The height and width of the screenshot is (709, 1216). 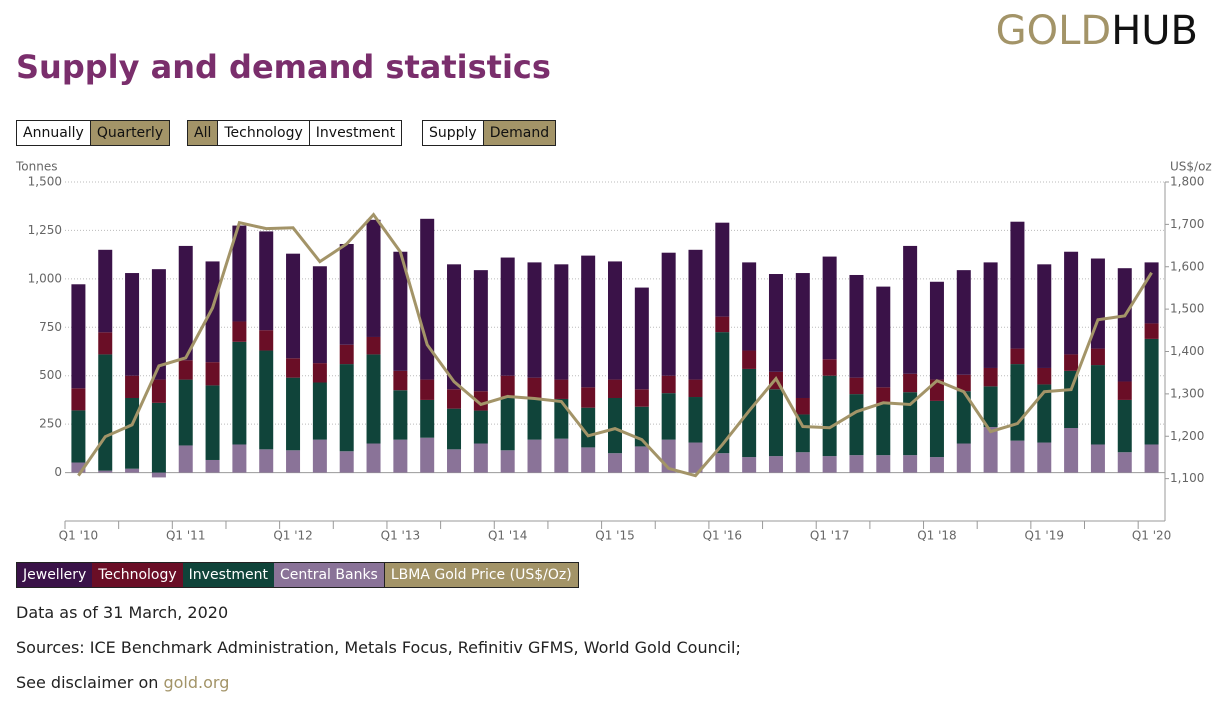 I want to click on category-toggle: All Technology Investment, so click(x=295, y=133).